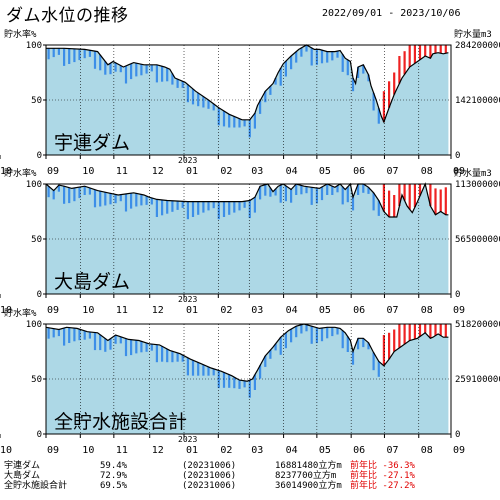 The image size is (500, 500). I want to click on y2-tick-label: 5182000000, so click(477, 325).